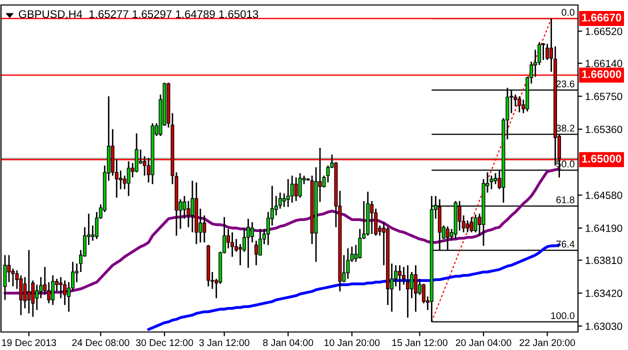 This screenshot has height=350, width=628. What do you see at coordinates (288, 342) in the screenshot?
I see `x-tick-label: 8 Jan 04:00` at bounding box center [288, 342].